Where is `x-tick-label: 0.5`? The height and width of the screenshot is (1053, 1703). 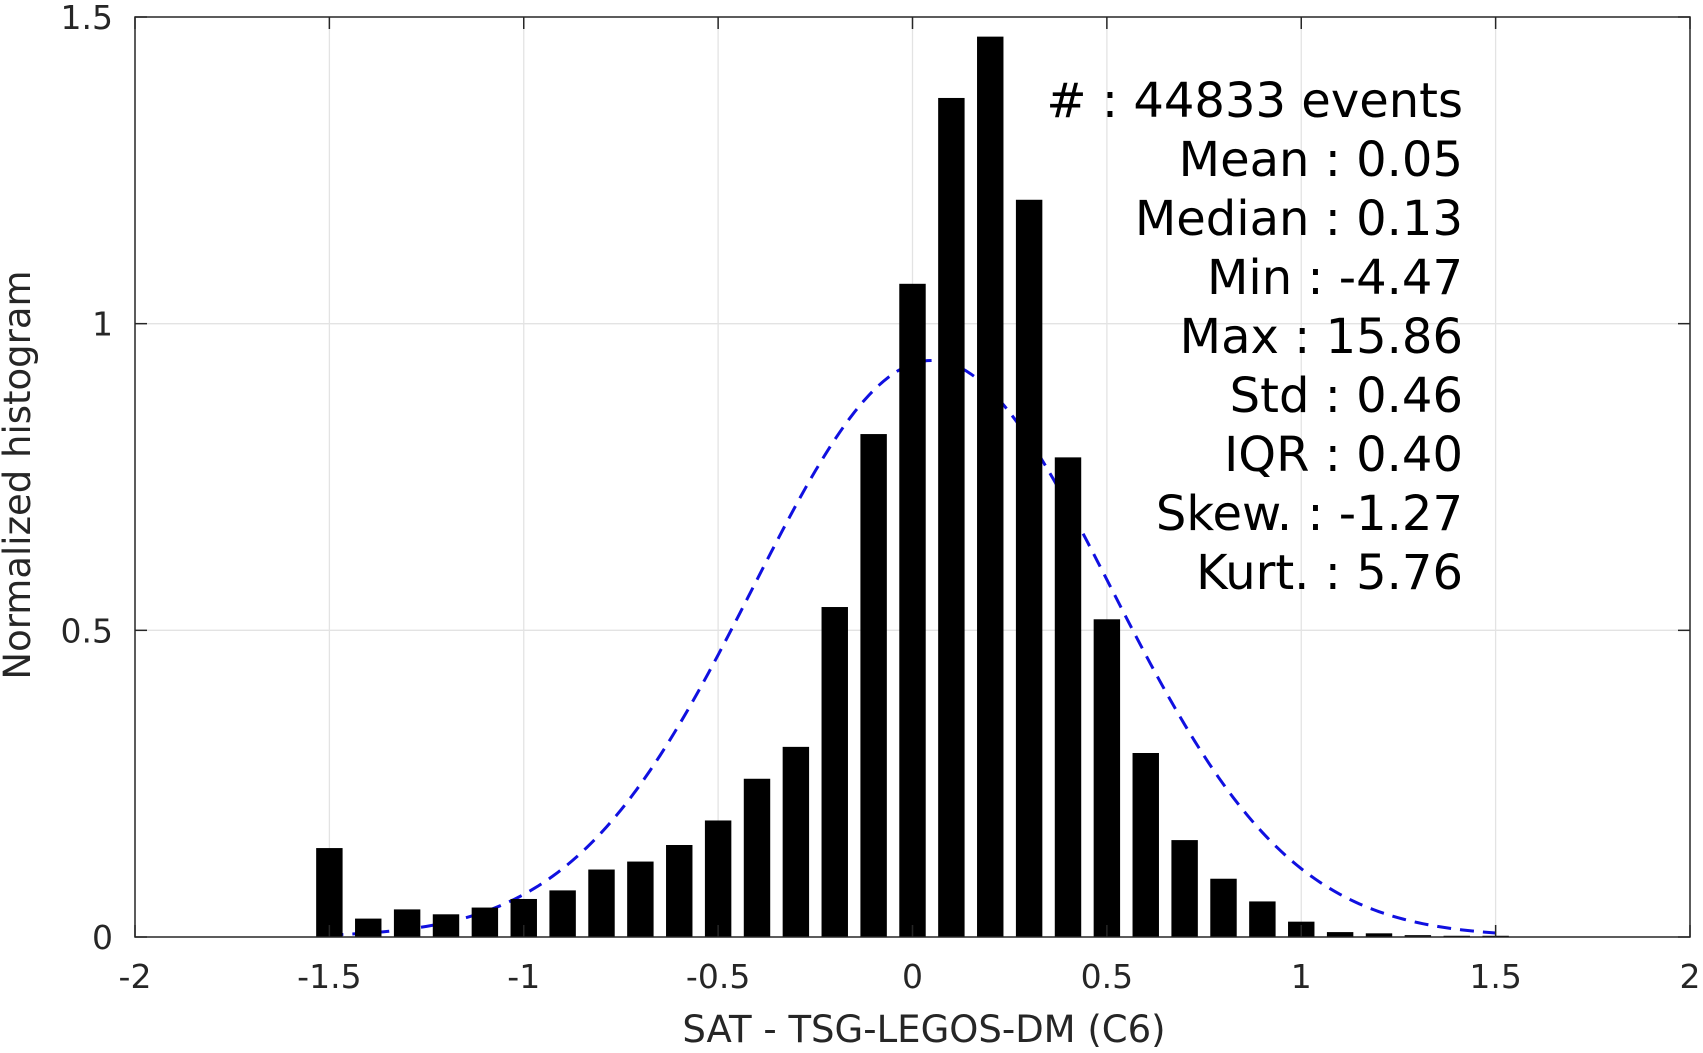
x-tick-label: 0.5 is located at coordinates (1107, 976).